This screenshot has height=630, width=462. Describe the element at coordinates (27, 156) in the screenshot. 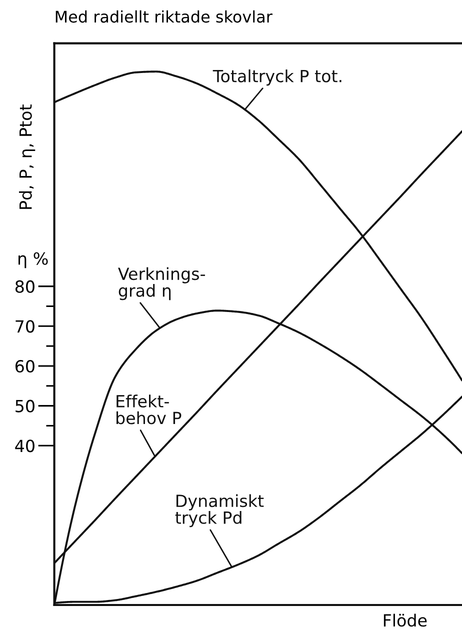

I see `y-axis-title: Pd, P, η, Ptot` at that location.